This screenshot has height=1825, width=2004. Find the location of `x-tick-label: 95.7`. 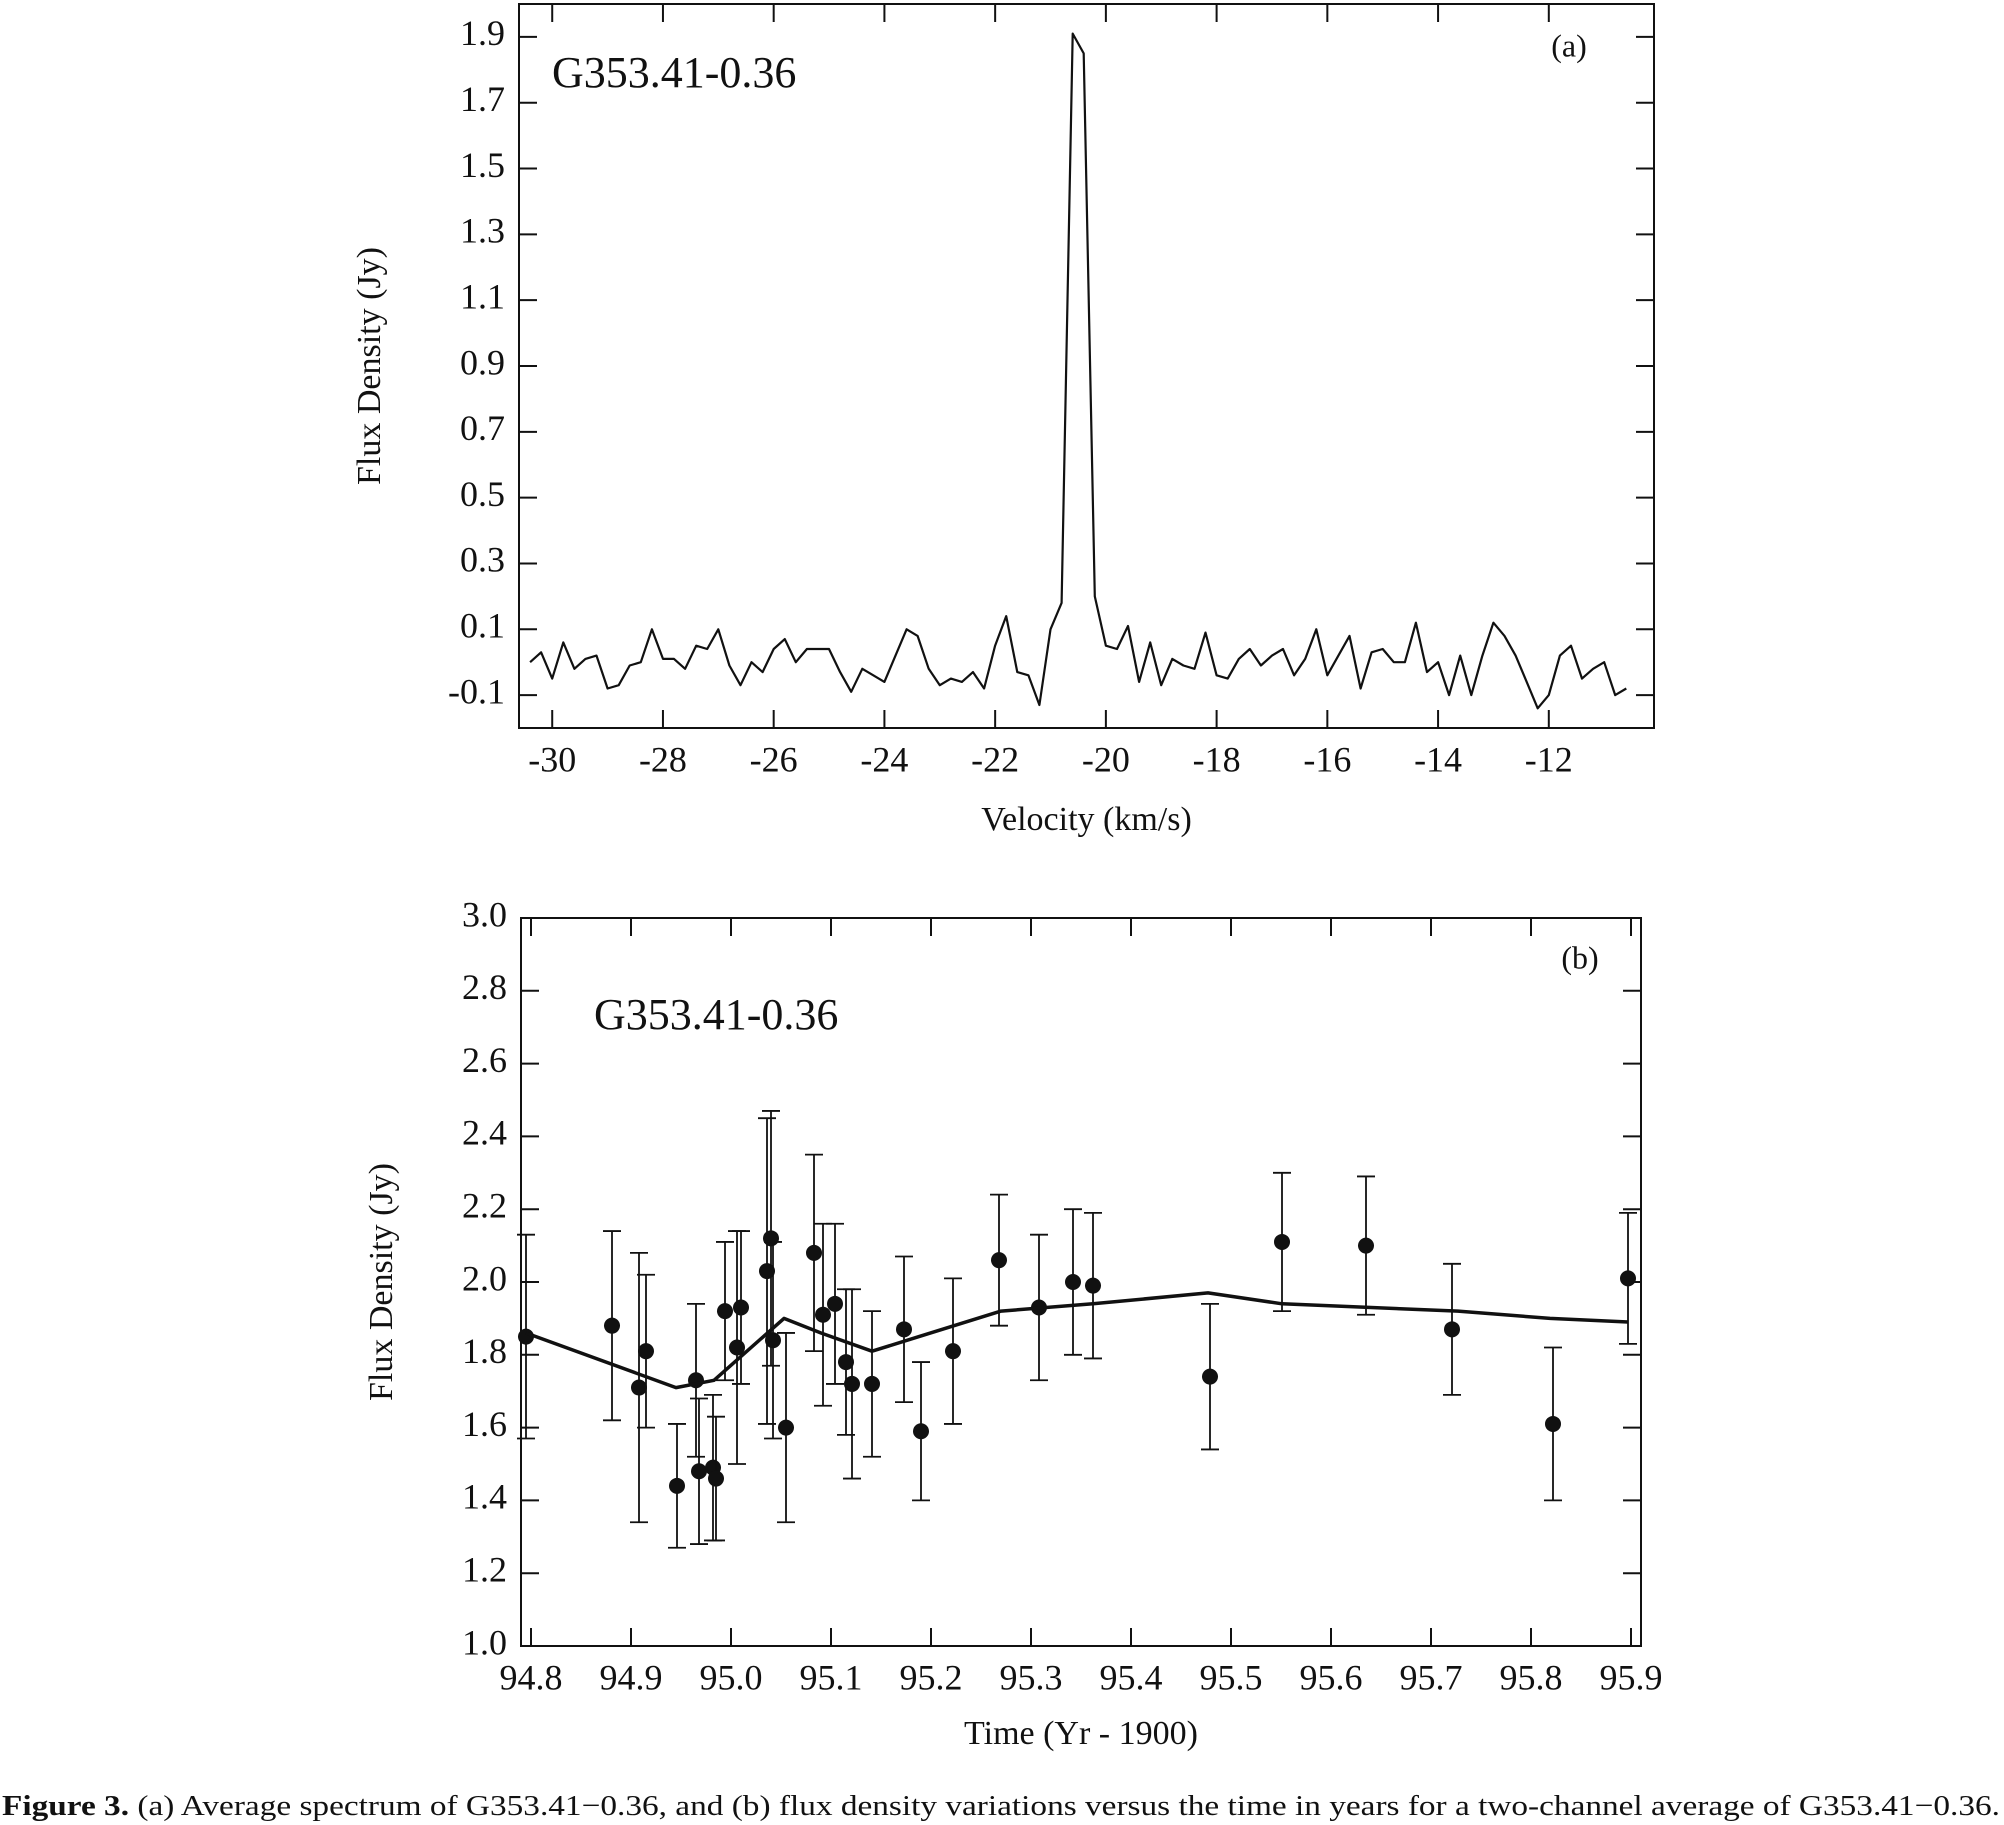

x-tick-label: 95.7 is located at coordinates (1431, 1677).